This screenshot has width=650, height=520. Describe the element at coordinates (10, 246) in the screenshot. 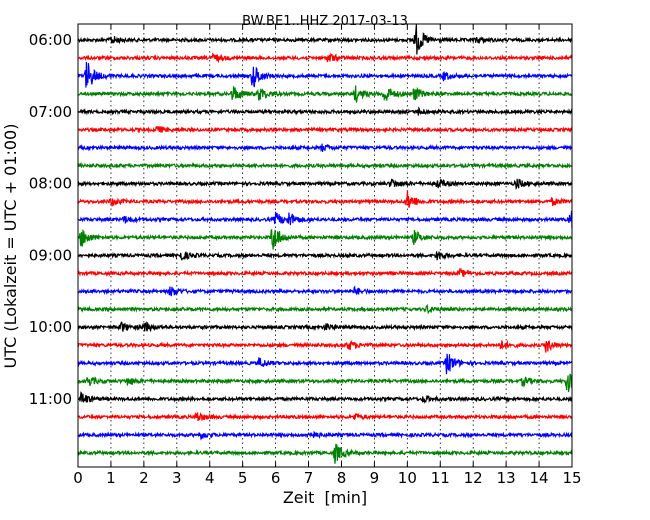

I see `y-axis-label: UTC (Lokalzeit = UTC + 01:00)` at that location.